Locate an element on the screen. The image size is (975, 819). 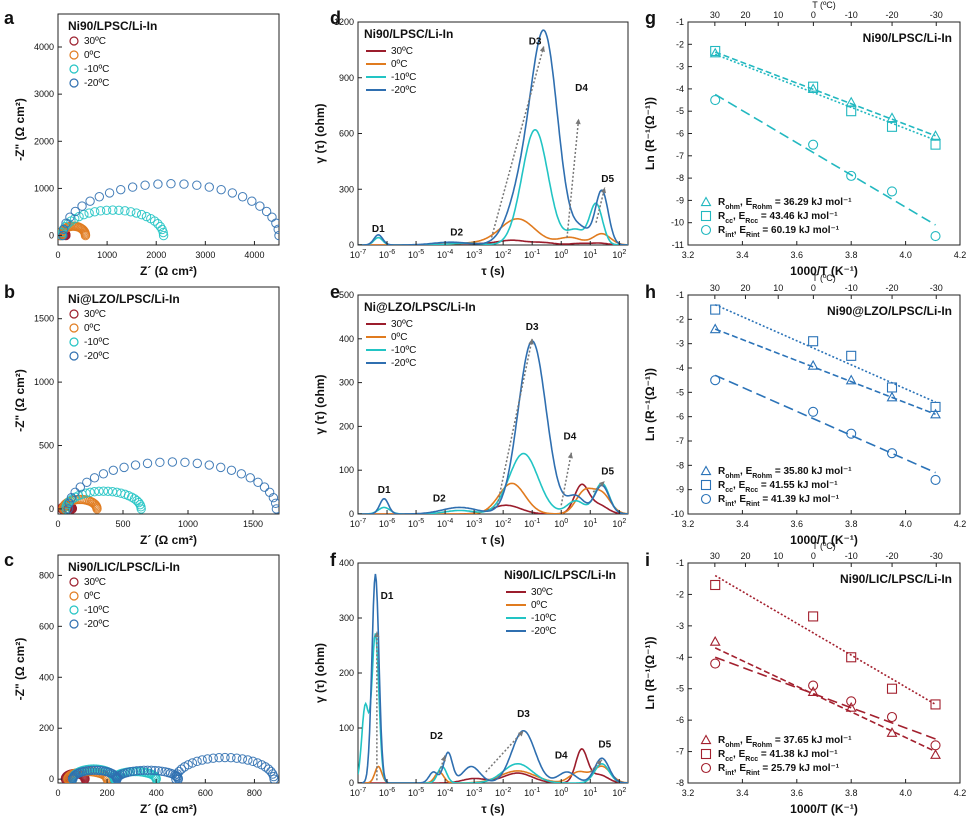
x-axis-title: τ (s) is located at coordinates (492, 271).